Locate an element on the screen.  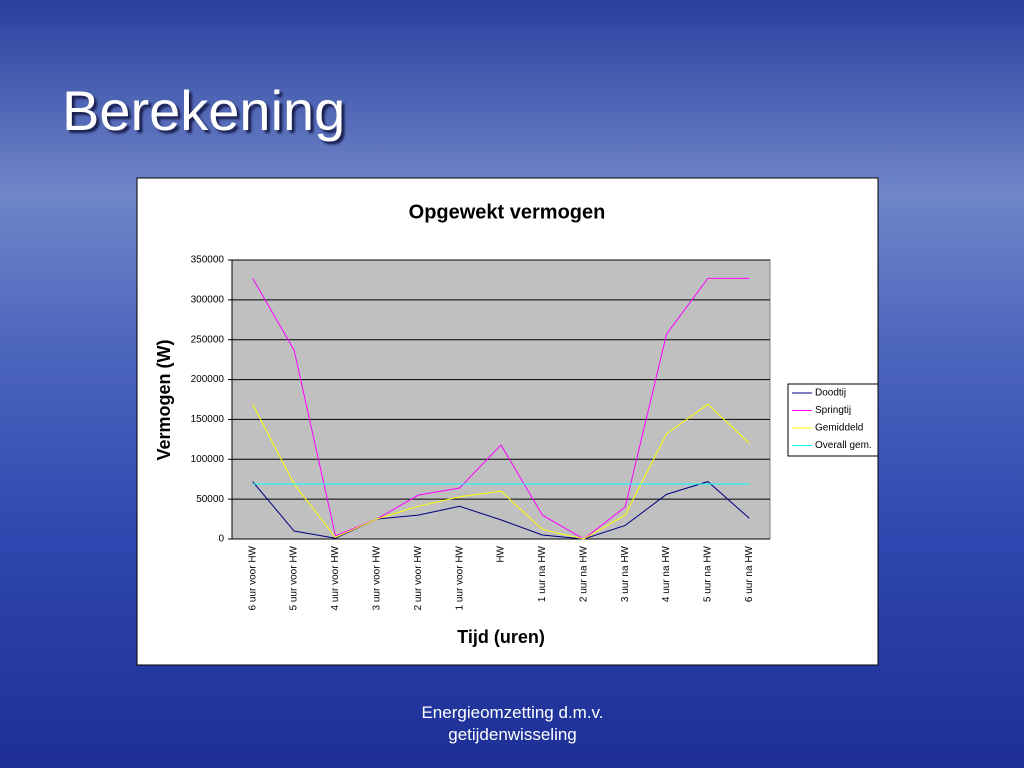
x-tick-label: 2 uur voor HW is located at coordinates (418, 577).